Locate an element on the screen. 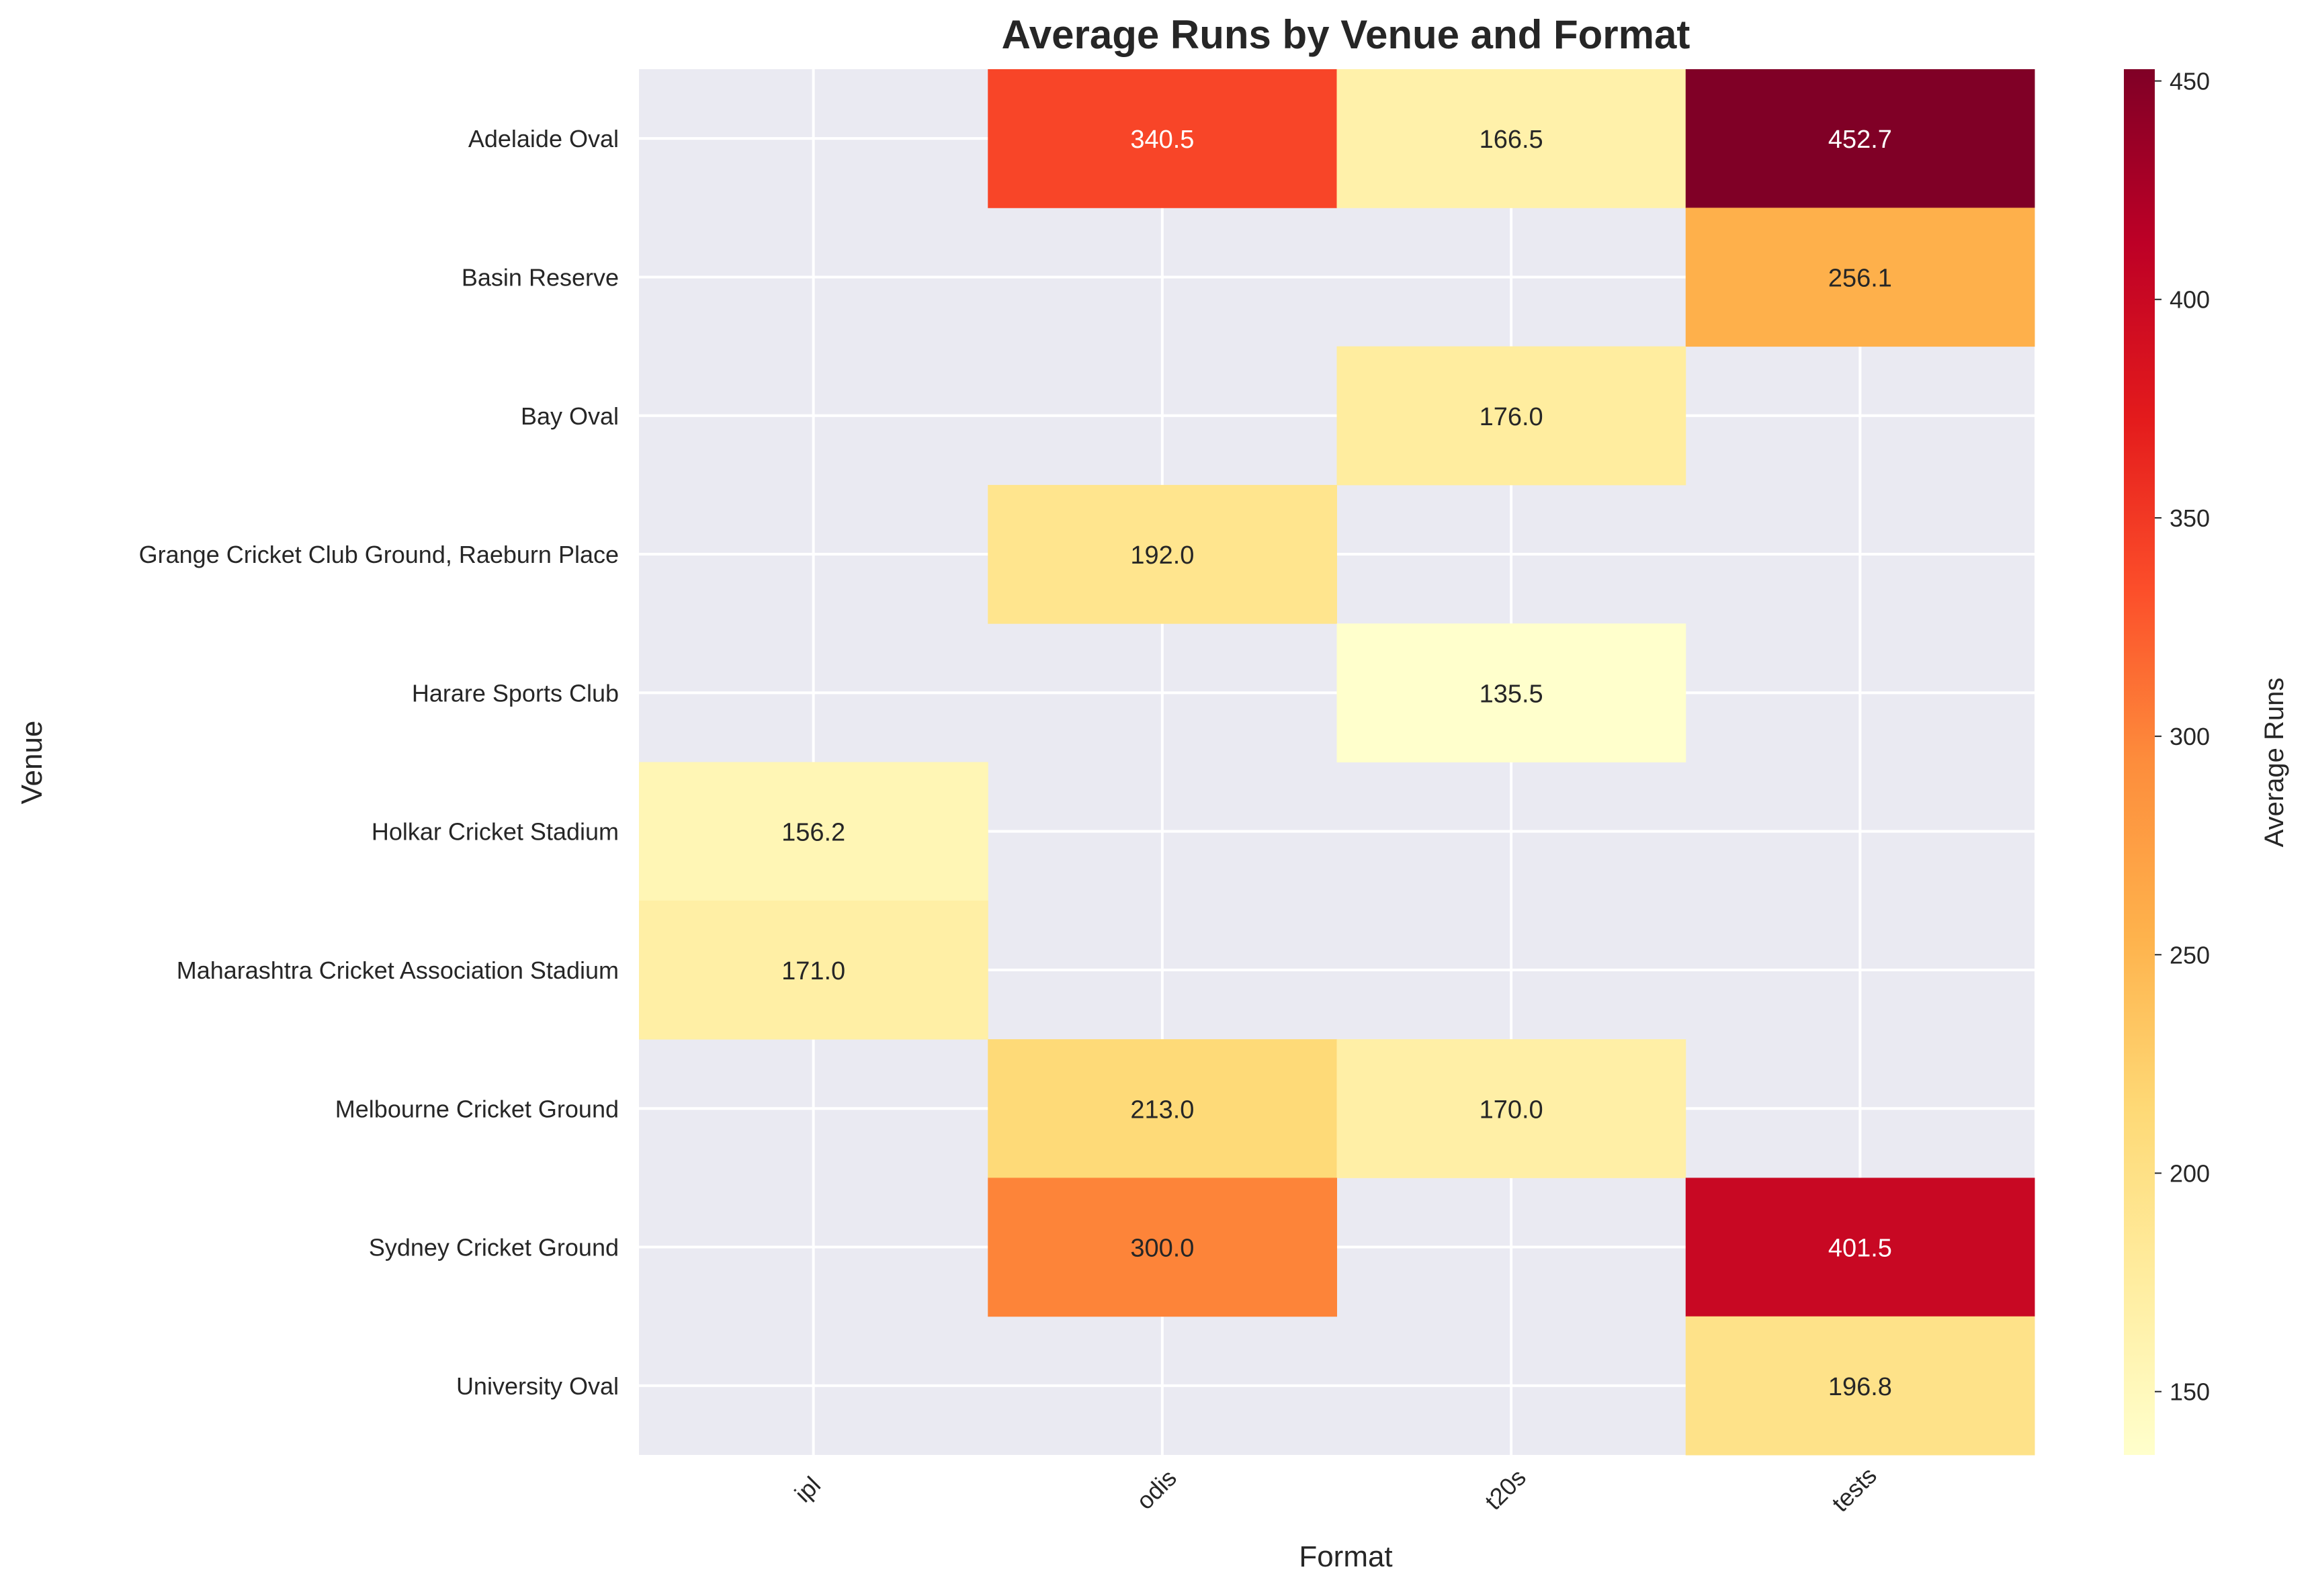 The image size is (2312, 1596). colorbar-tick-label: 400 is located at coordinates (2190, 300).